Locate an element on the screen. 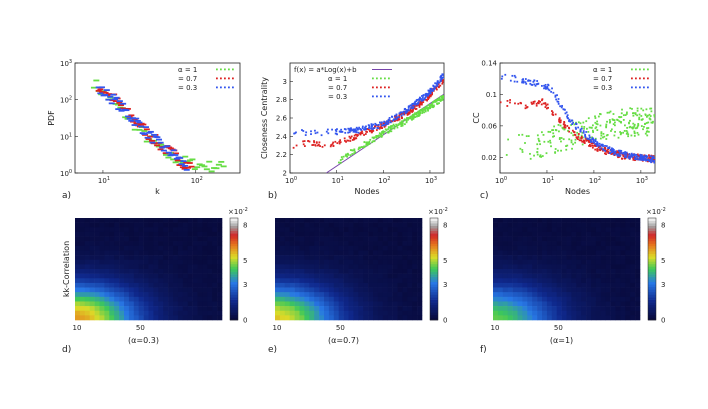 This screenshot has width=708, height=409. y-tick-label: 0.14 is located at coordinates (489, 64).